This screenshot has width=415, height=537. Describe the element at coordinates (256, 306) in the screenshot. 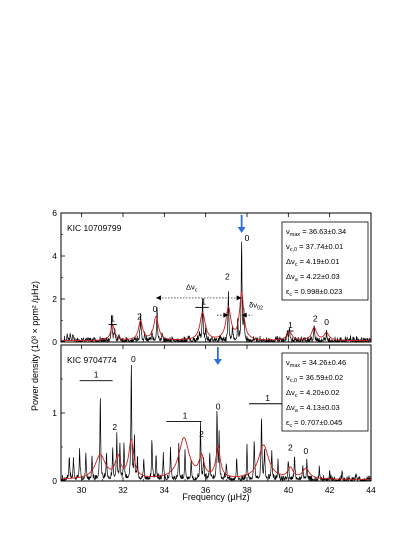

I see `small-separation-label: δν02` at that location.